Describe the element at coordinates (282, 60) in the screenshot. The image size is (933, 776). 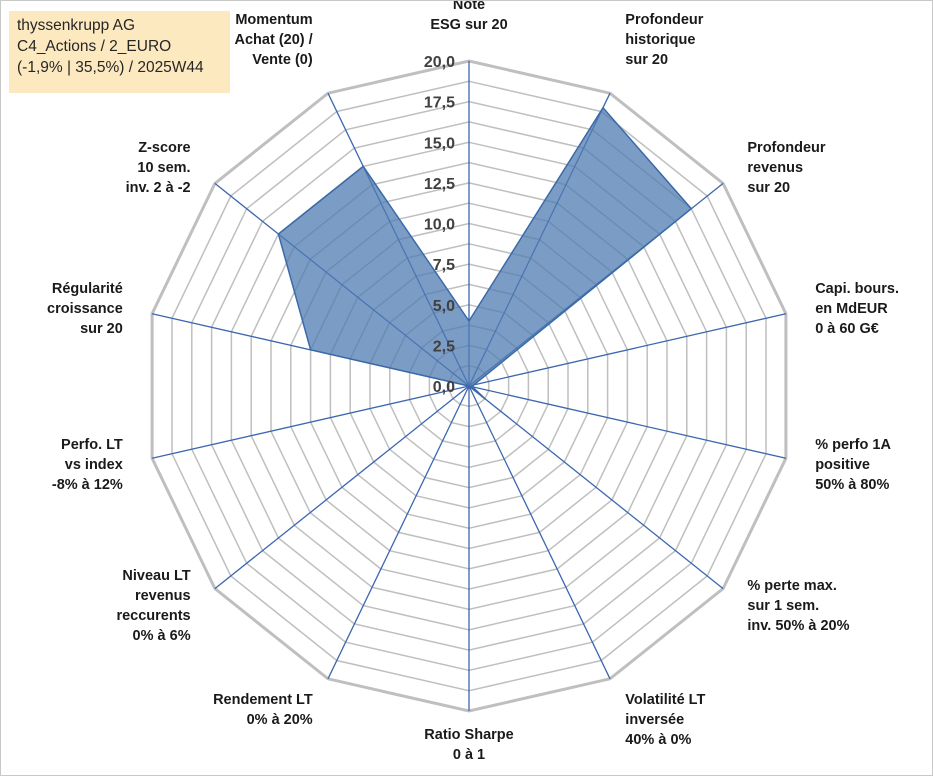
I see `axis-label-line: Vente (0)` at that location.